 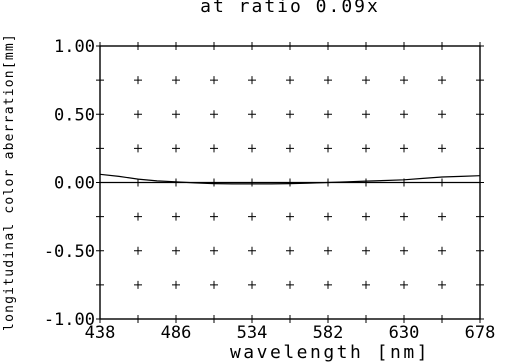 I want to click on y-tick-label: 0.50, so click(x=74, y=115).